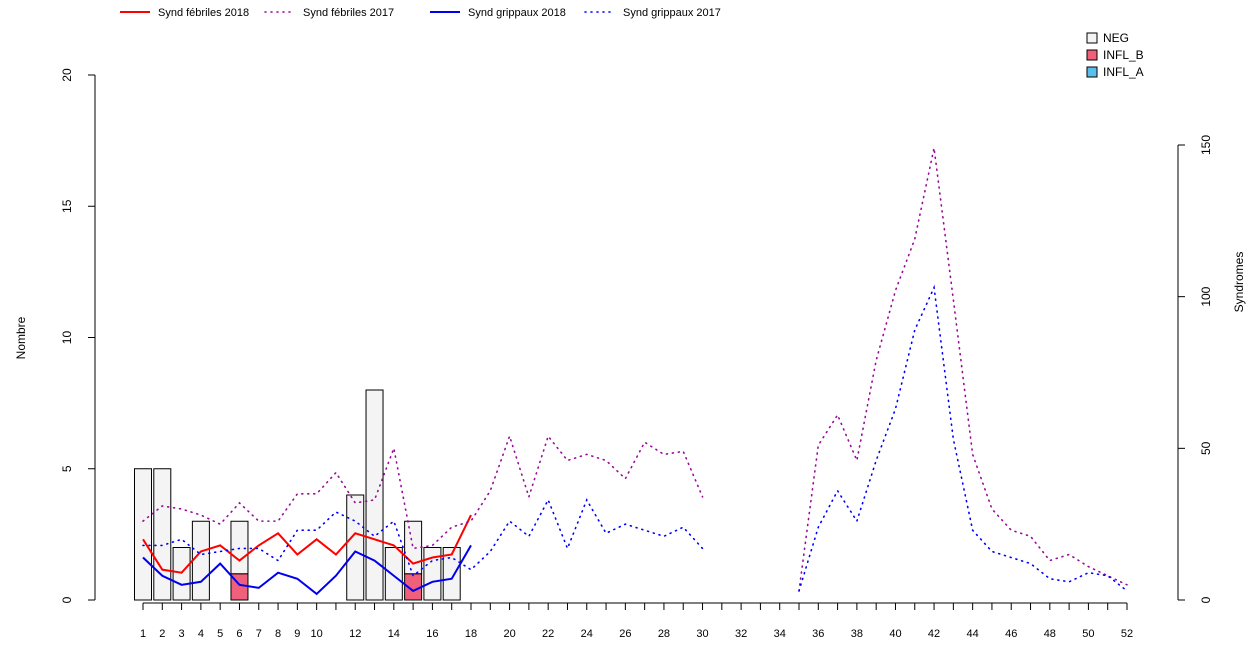  Describe the element at coordinates (1127, 634) in the screenshot. I see `x-tick-label: 52` at that location.